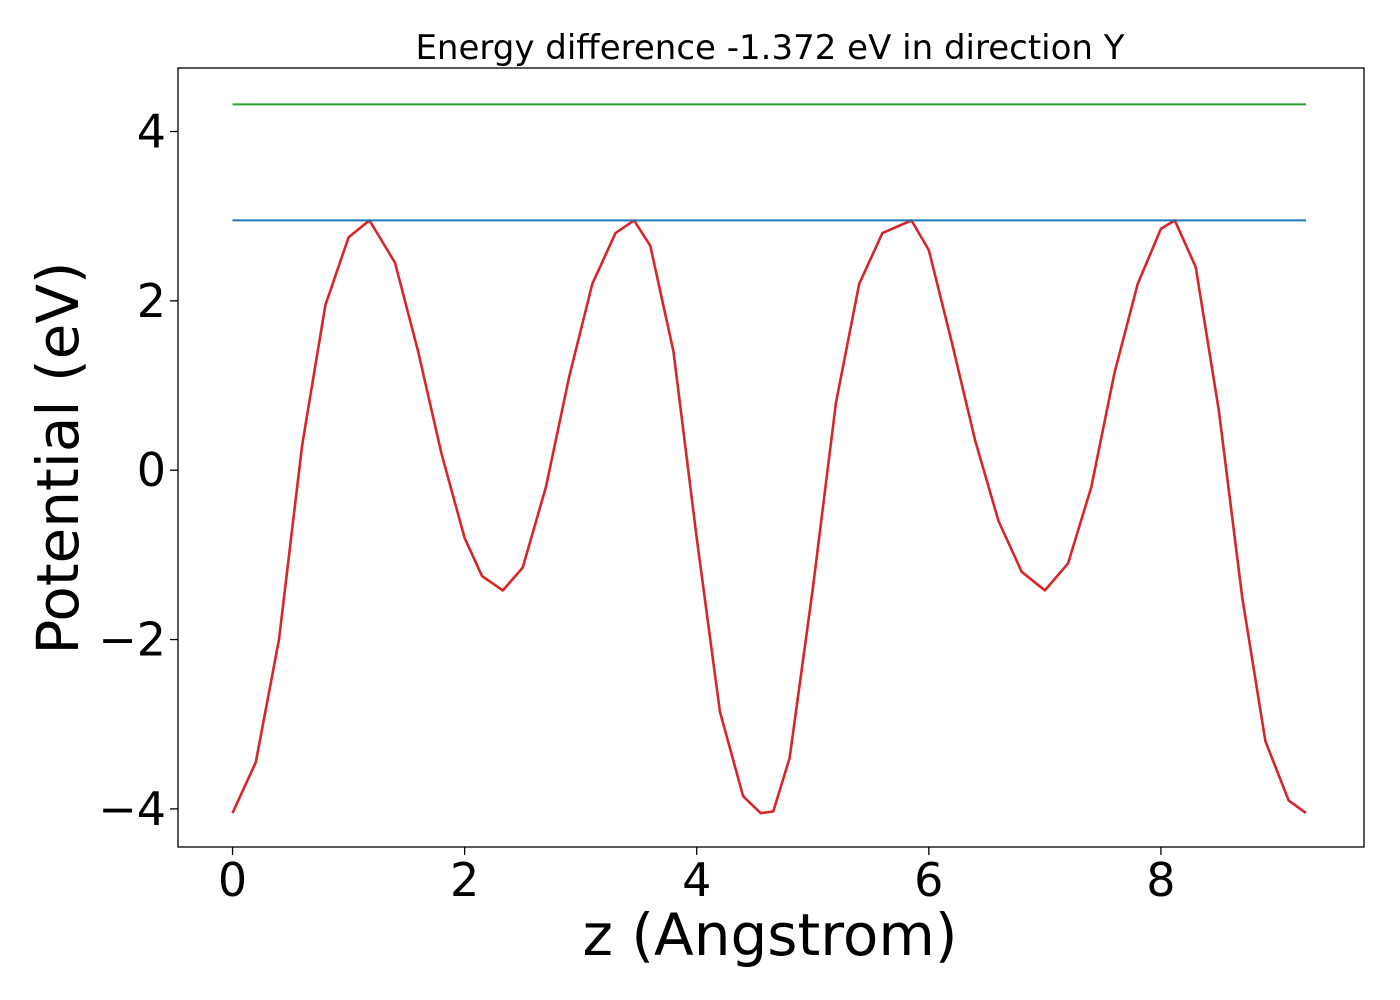 The height and width of the screenshot is (1000, 1400). I want to click on y-tick-label: −4, so click(132, 809).